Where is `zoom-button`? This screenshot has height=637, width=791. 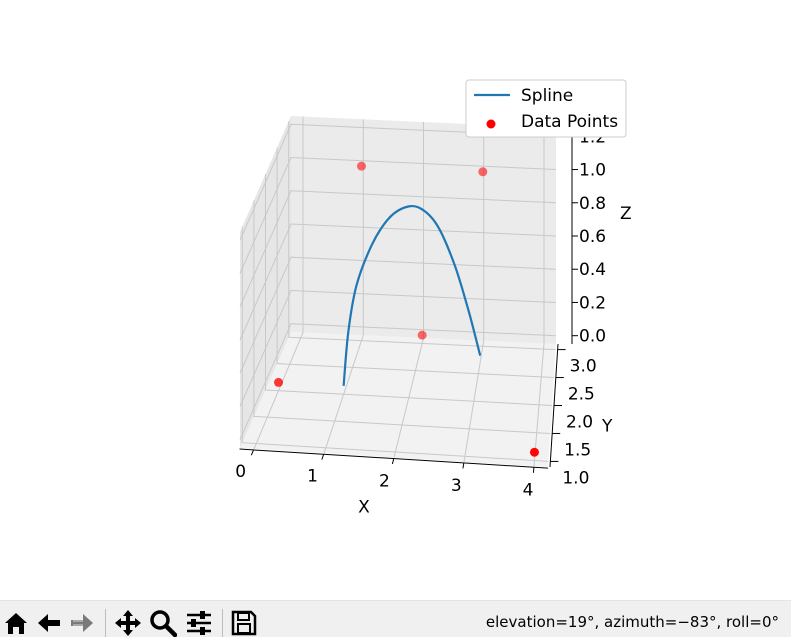 zoom-button is located at coordinates (163, 623).